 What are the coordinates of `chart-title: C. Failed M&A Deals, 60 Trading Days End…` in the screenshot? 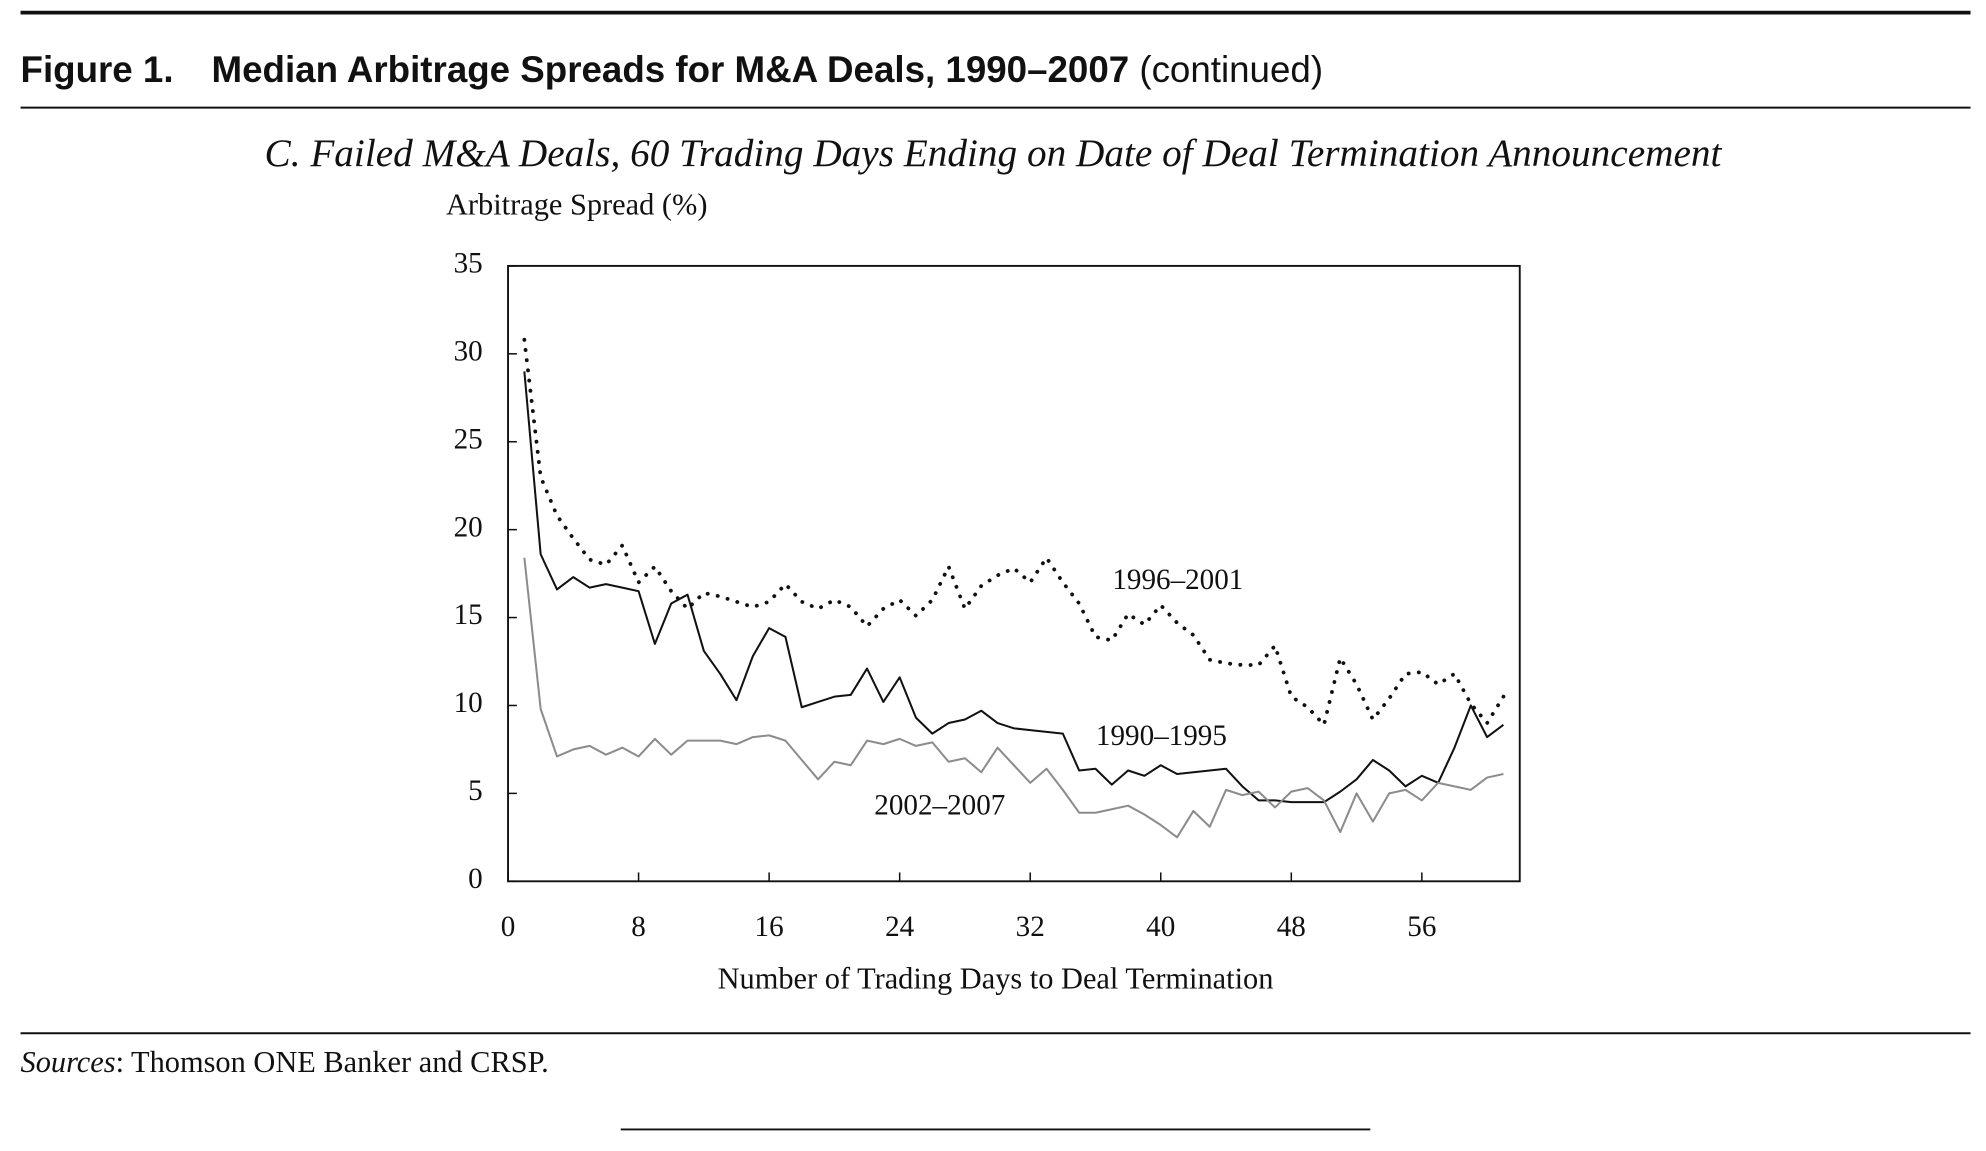 It's located at (994, 153).